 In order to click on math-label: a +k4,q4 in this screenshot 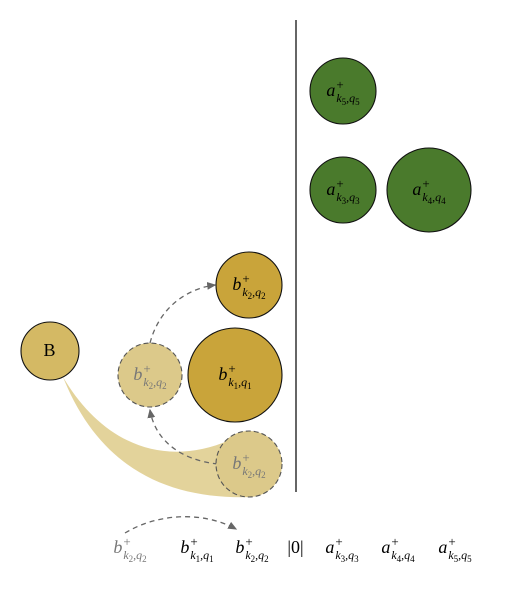, I will do `click(429, 191)`.